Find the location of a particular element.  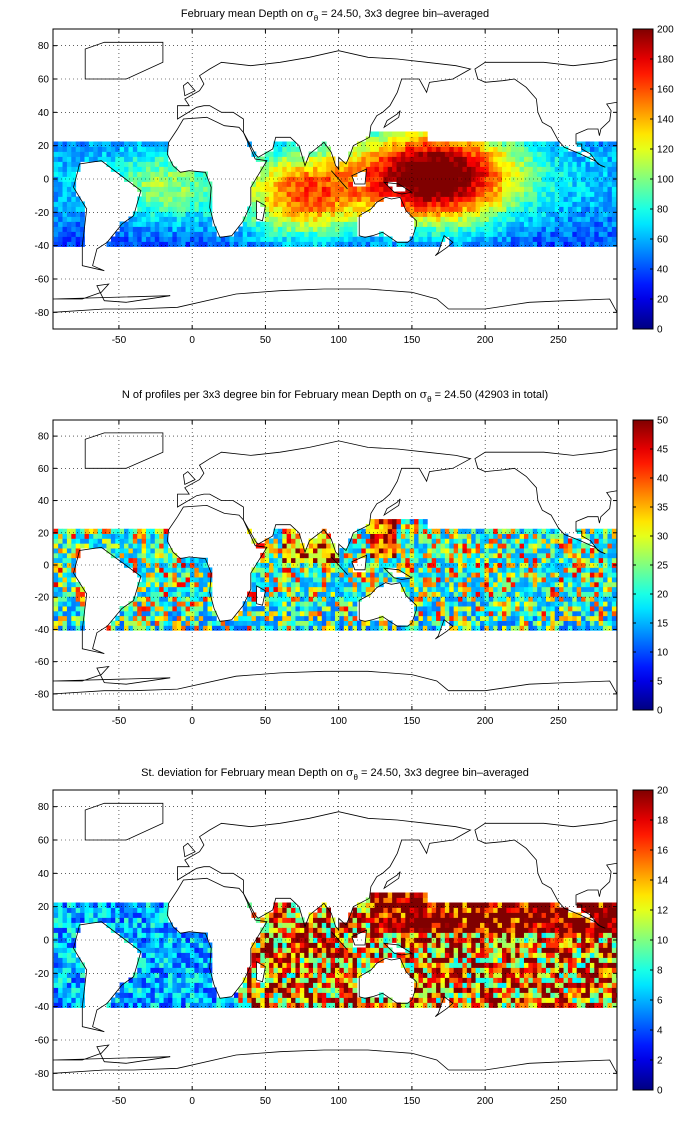

colorbar-tick-label: 25 is located at coordinates (663, 566).